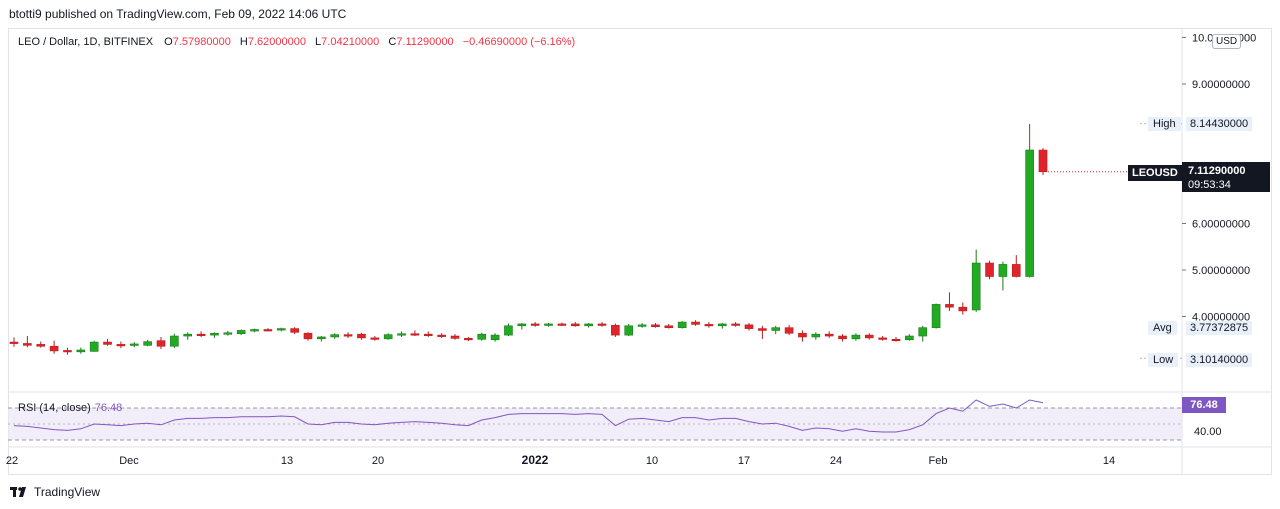 This screenshot has width=1280, height=509. Describe the element at coordinates (744, 461) in the screenshot. I see `time-tick-label: 17` at that location.